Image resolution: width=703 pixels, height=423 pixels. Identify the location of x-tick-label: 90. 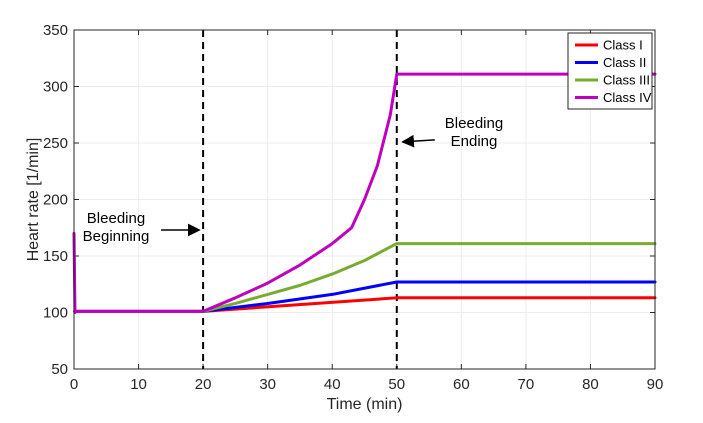
(655, 384).